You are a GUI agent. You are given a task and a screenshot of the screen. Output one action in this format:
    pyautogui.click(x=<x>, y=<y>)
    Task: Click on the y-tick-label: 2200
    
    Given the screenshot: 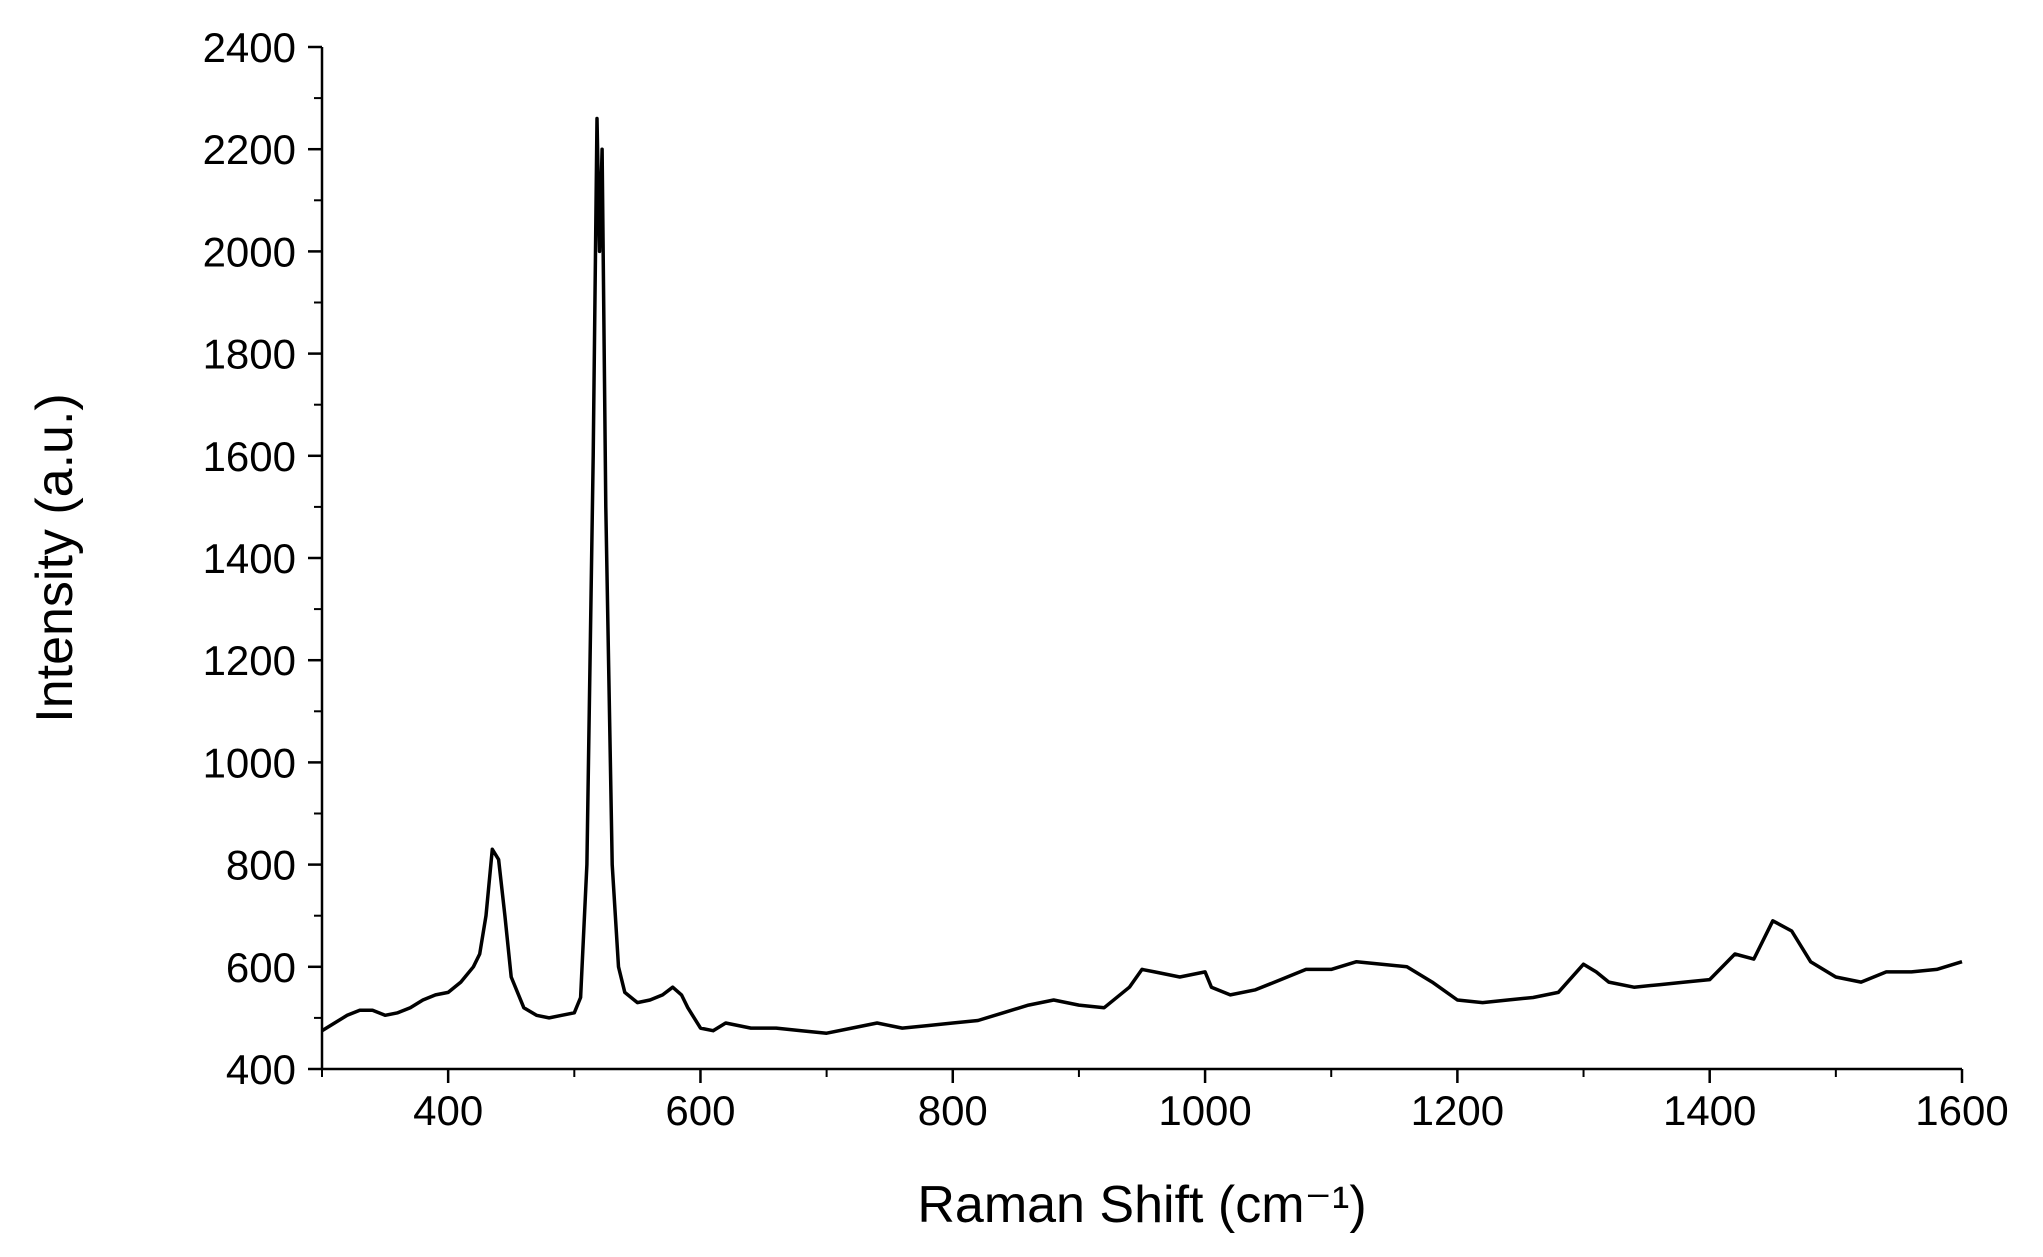 What is the action you would take?
    pyautogui.click(x=249, y=149)
    